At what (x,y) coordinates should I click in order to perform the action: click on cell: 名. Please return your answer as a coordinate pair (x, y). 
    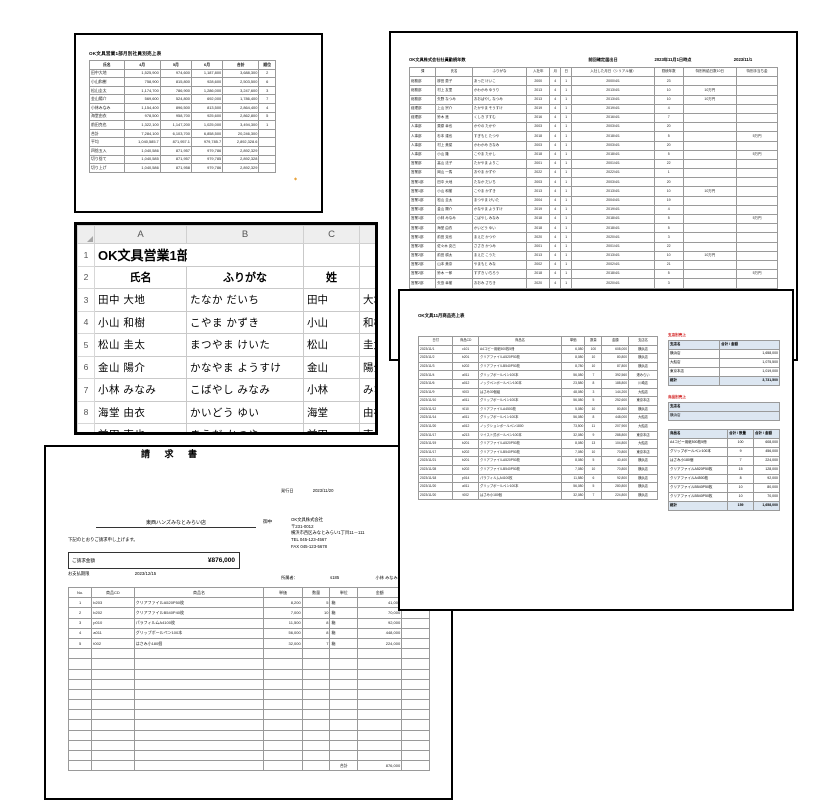
    Looking at the image, I should click on (367, 277).